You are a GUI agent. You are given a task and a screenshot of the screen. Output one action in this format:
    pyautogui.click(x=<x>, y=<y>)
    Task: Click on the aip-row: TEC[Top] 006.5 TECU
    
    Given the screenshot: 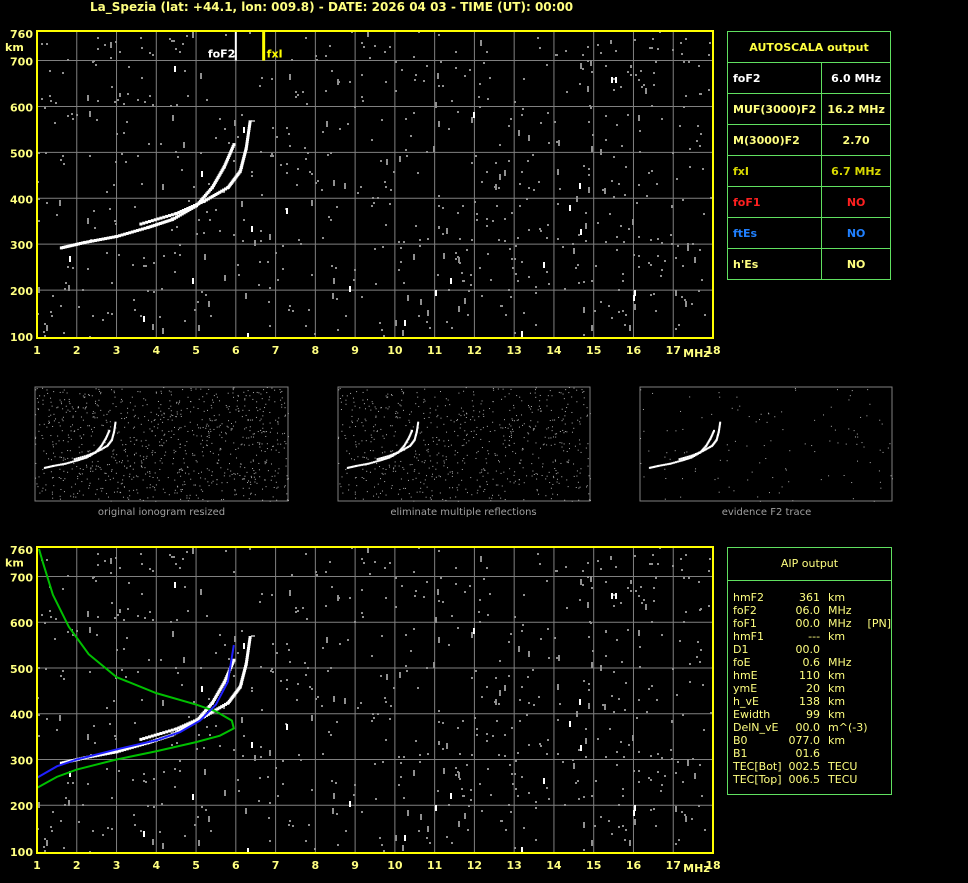 What is the action you would take?
    pyautogui.click(x=812, y=779)
    